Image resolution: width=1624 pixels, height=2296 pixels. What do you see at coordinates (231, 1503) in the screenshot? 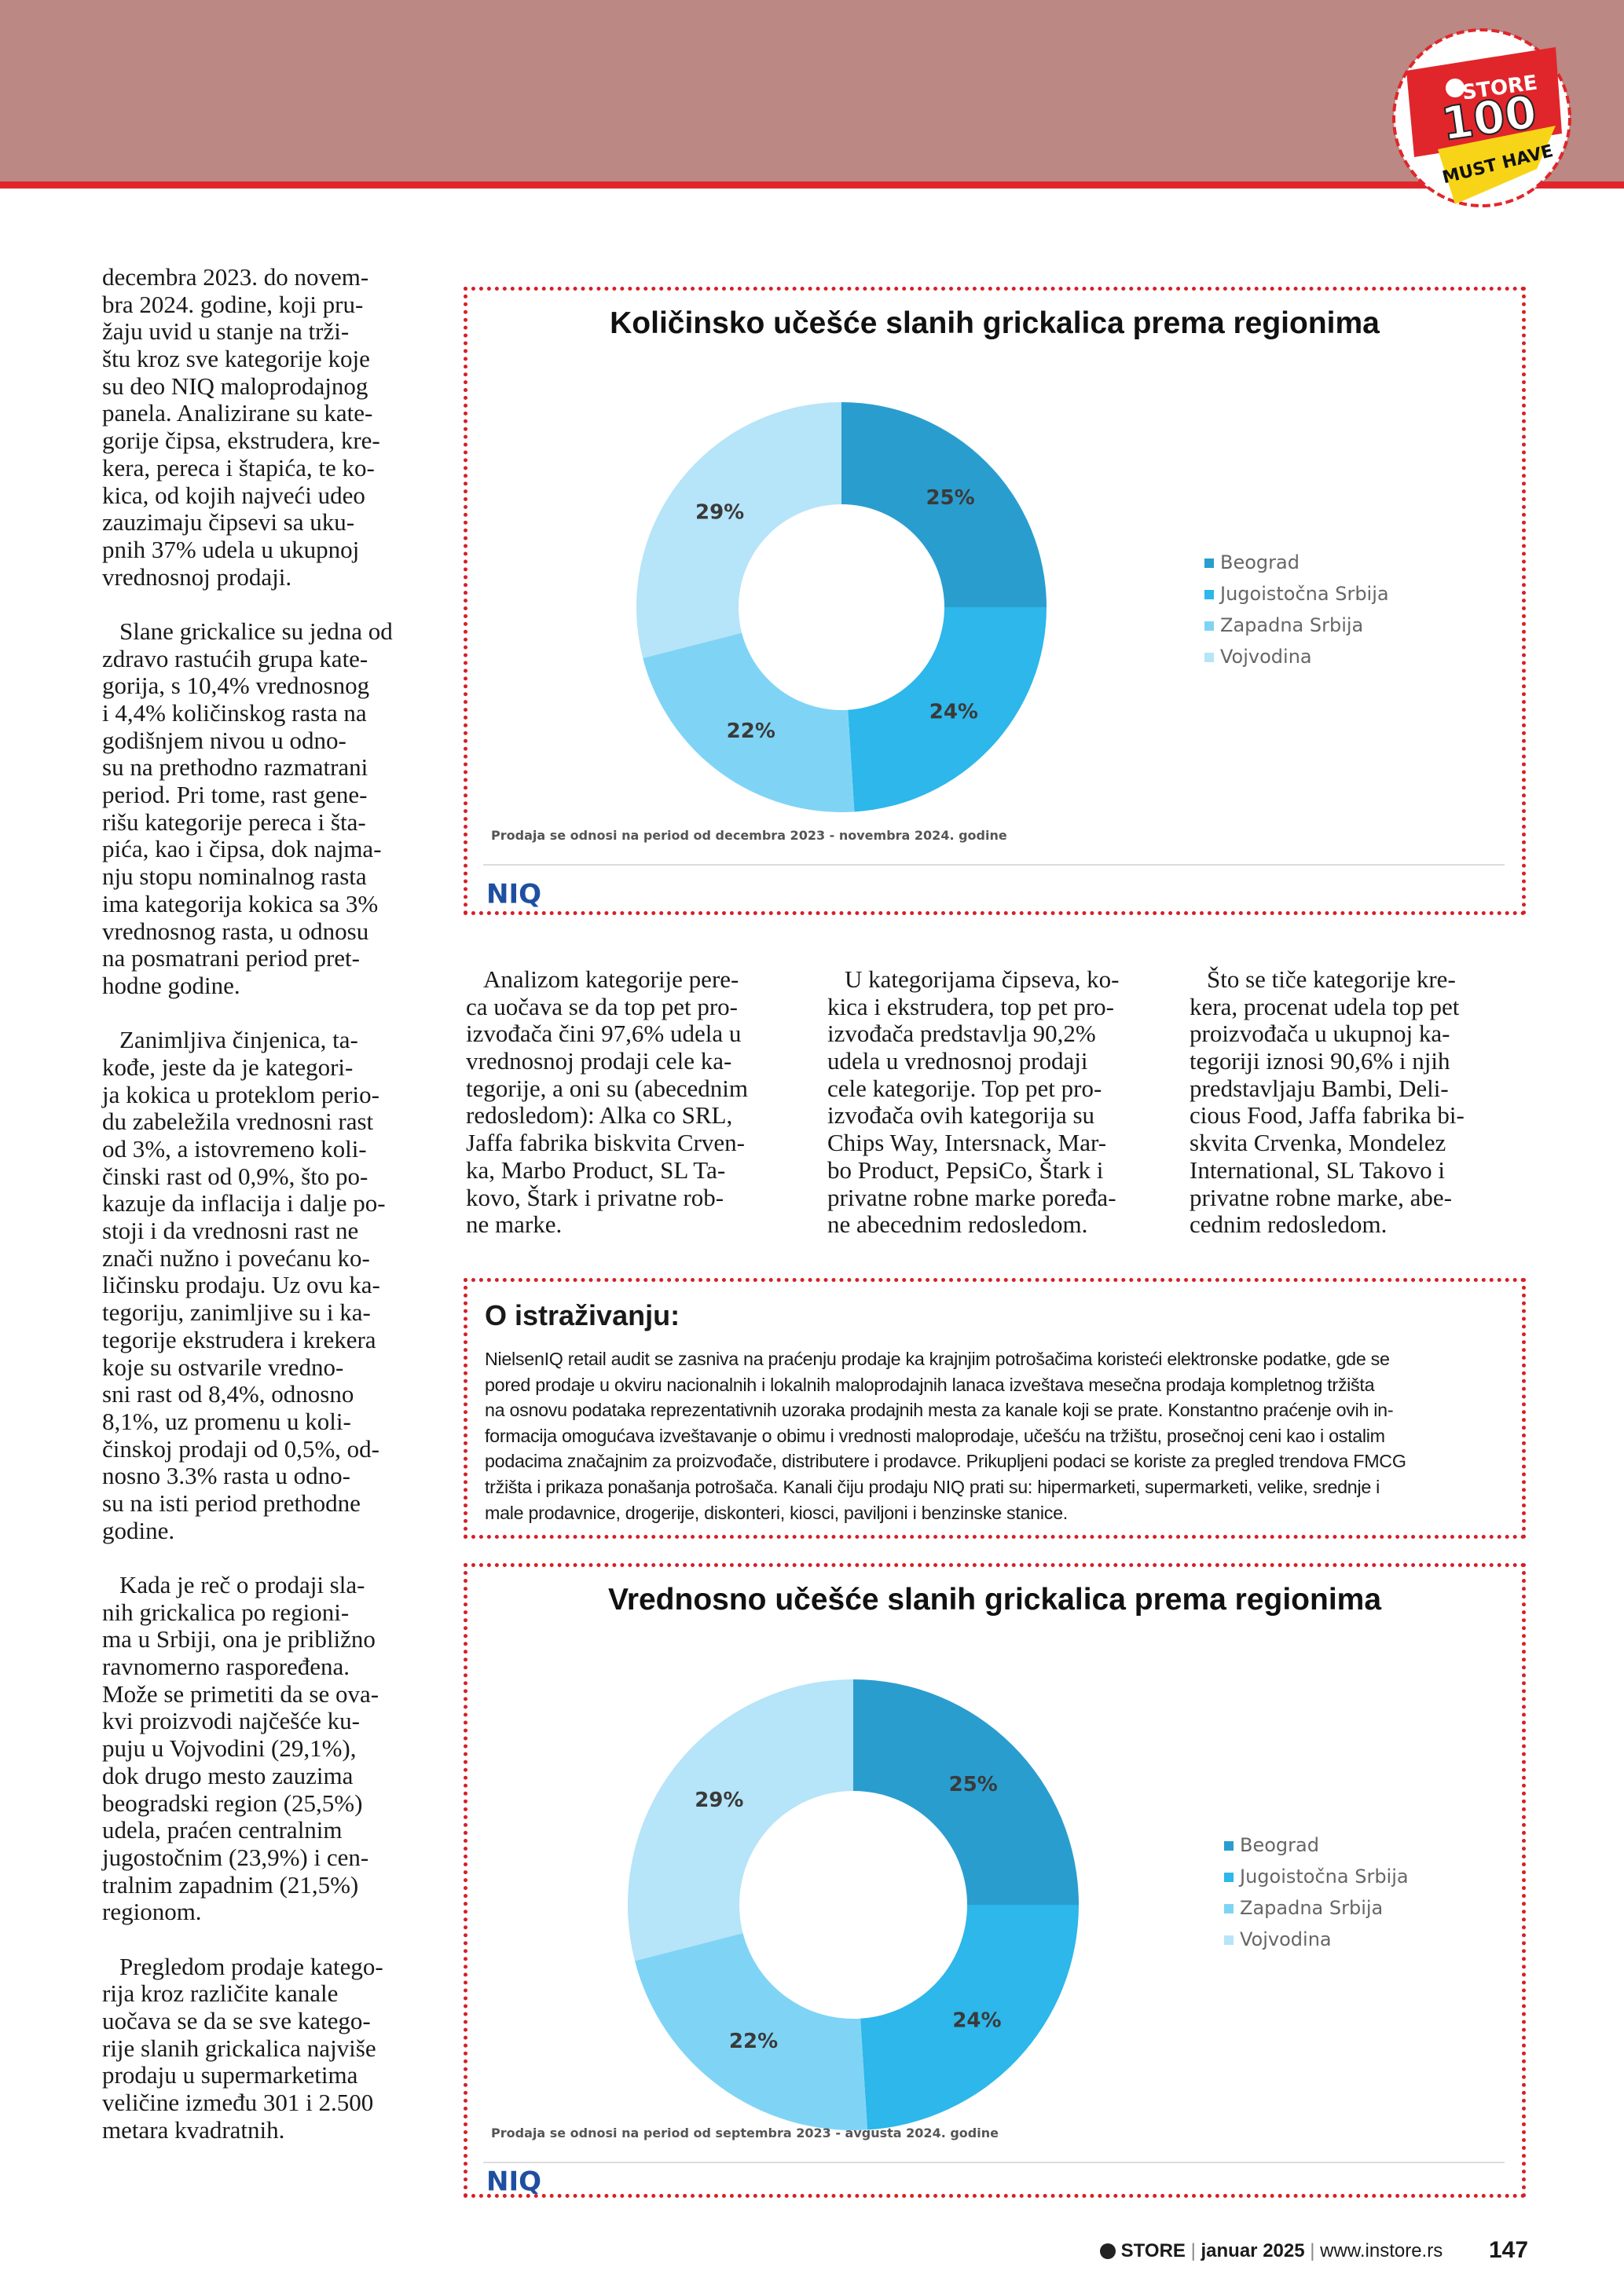
I see `text-line: su na isti period prethodne` at bounding box center [231, 1503].